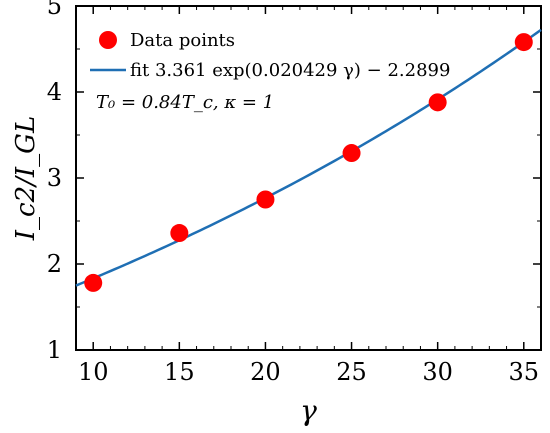 The width and height of the screenshot is (550, 433). What do you see at coordinates (54, 178) in the screenshot?
I see `y-tick-label: 3` at bounding box center [54, 178].